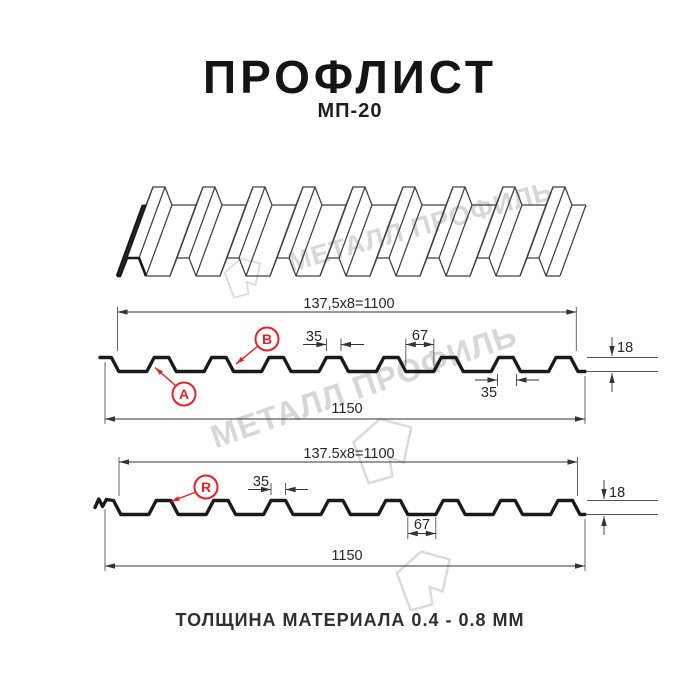  I want to click on dim-trough-back, so click(422, 528).